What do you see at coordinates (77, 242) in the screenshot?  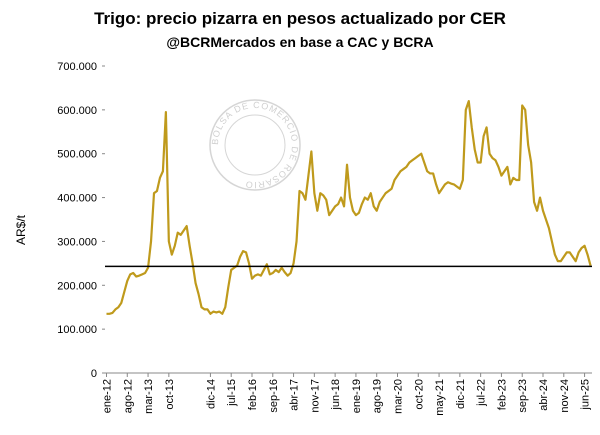 I see `y-tick-label: 300.000` at bounding box center [77, 242].